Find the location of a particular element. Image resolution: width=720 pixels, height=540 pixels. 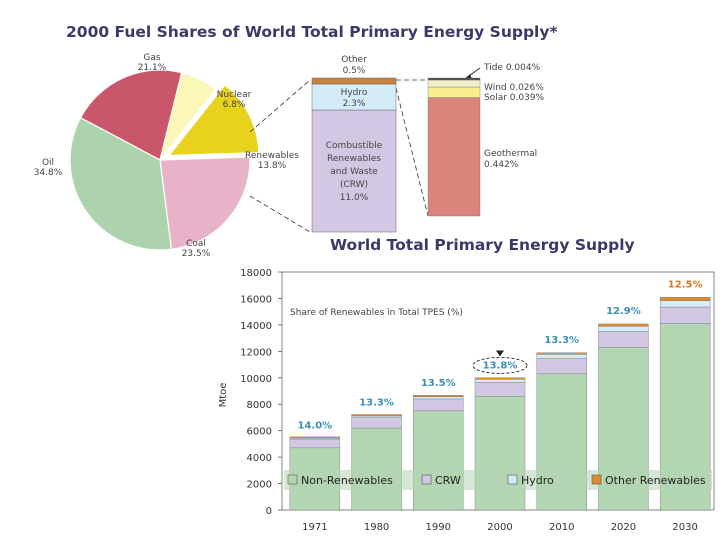

bar-2010-crw is located at coordinates (561, 366).